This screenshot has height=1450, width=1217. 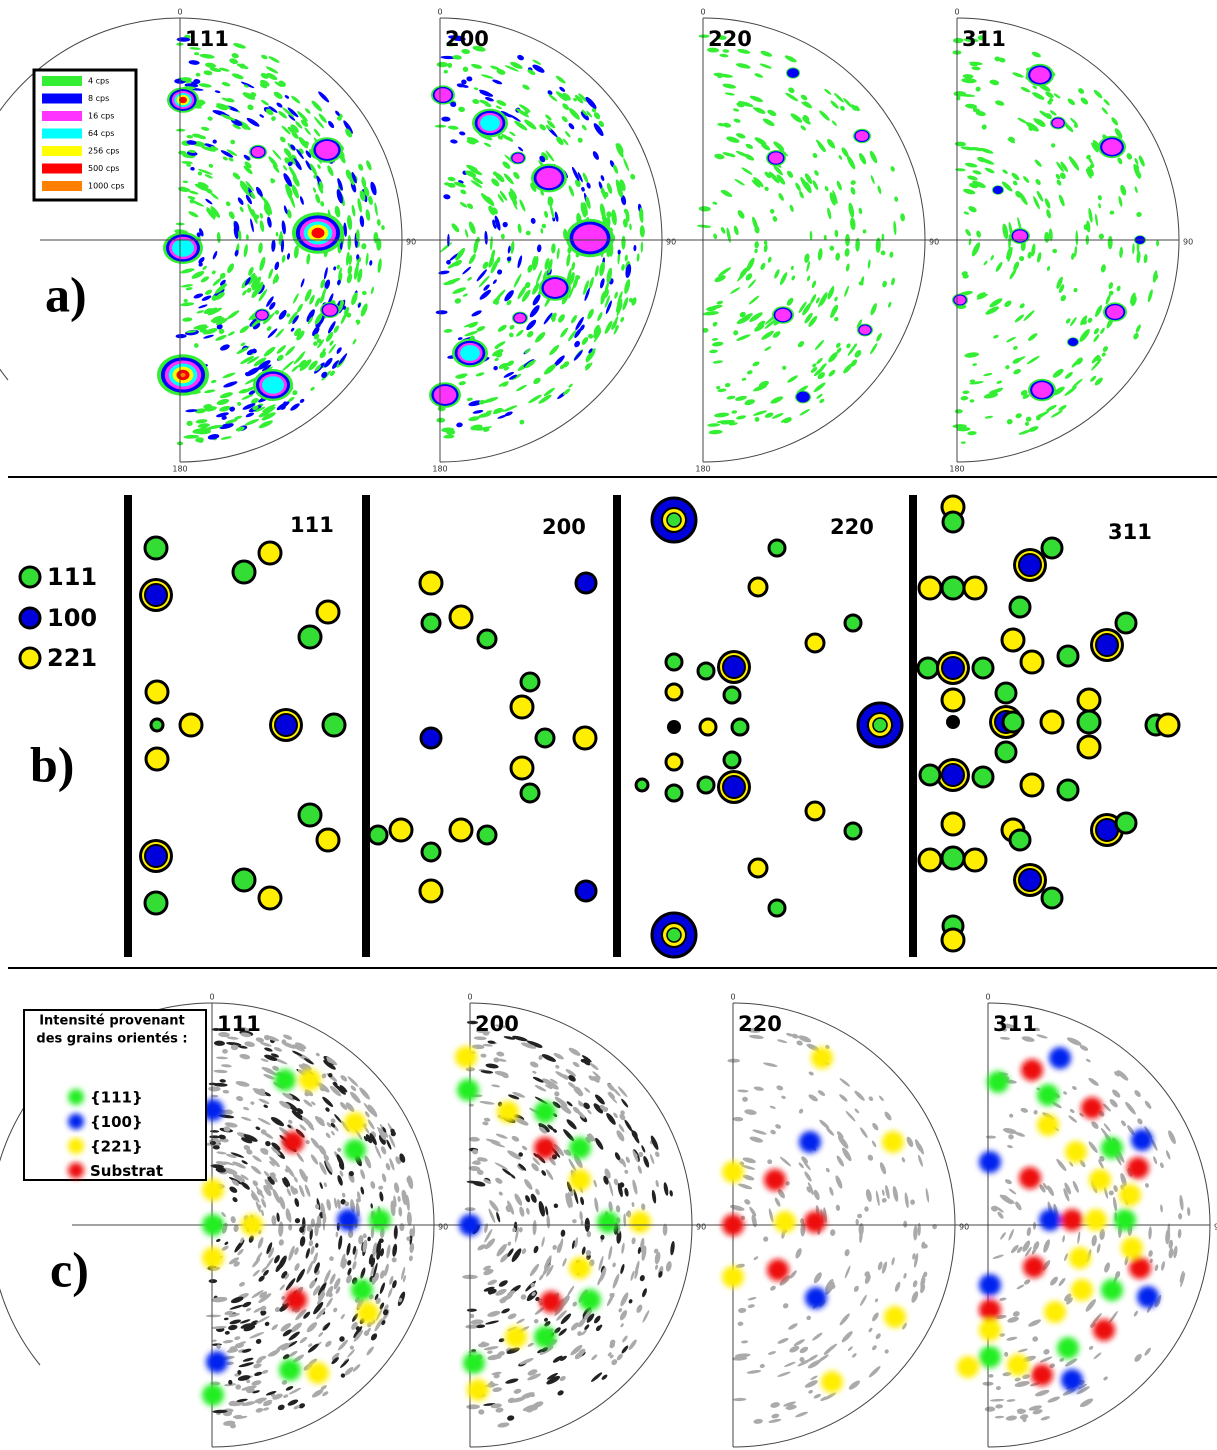 What do you see at coordinates (52, 764) in the screenshot?
I see `panel-label: b)` at bounding box center [52, 764].